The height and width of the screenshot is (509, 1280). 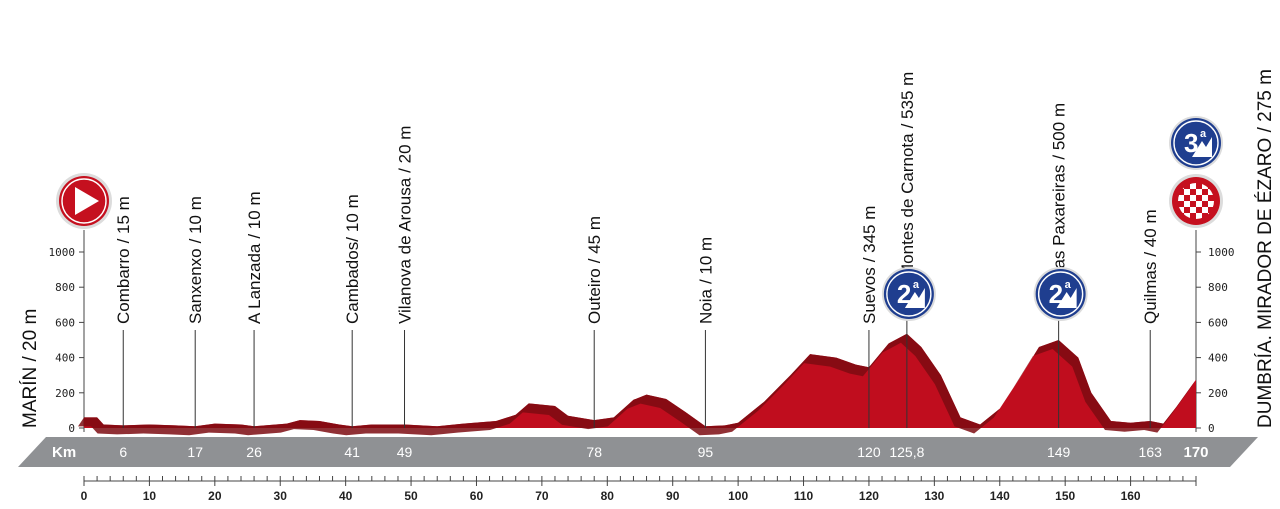 I want to click on km-band-point-label: 26, so click(x=254, y=452).